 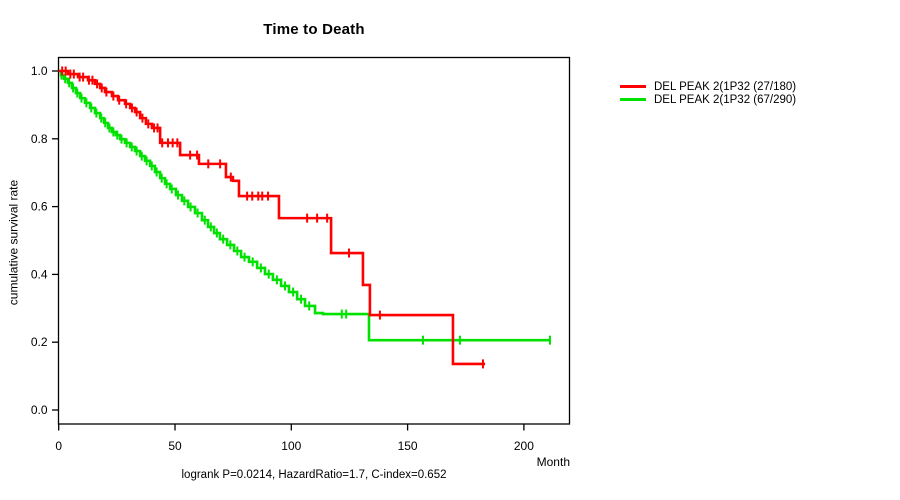 I want to click on x-tick-label: 0, so click(x=58, y=446).